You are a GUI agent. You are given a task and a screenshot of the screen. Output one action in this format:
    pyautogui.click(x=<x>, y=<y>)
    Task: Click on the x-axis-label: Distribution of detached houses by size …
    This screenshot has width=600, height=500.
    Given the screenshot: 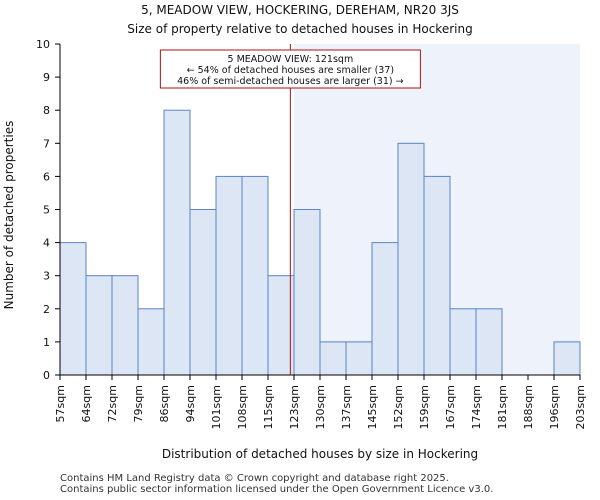 What is the action you would take?
    pyautogui.click(x=320, y=454)
    